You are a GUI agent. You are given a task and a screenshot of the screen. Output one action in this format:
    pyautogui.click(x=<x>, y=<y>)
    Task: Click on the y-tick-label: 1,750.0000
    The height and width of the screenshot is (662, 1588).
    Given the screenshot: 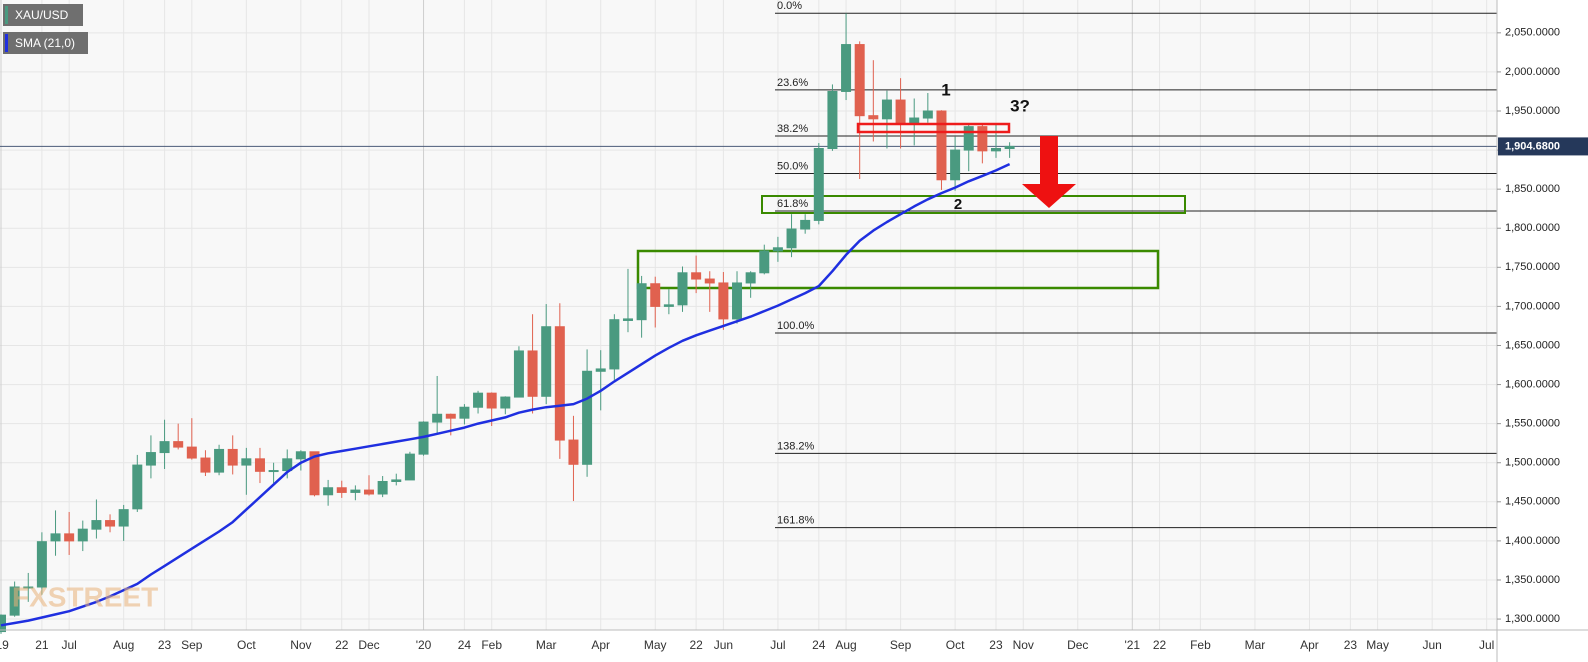 What is the action you would take?
    pyautogui.click(x=1532, y=267)
    